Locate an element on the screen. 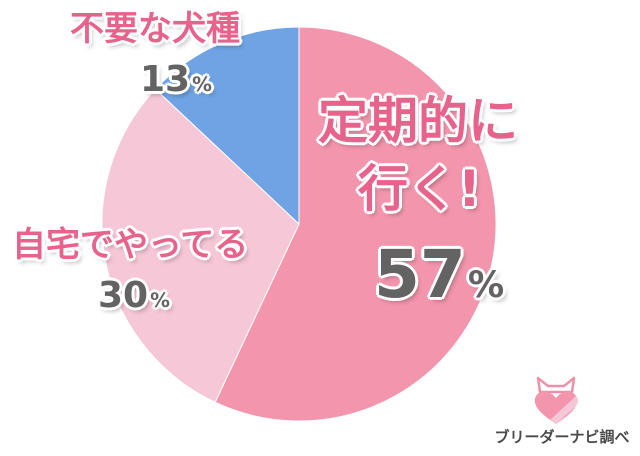  slice-percent-regular: 57% is located at coordinates (439, 275).